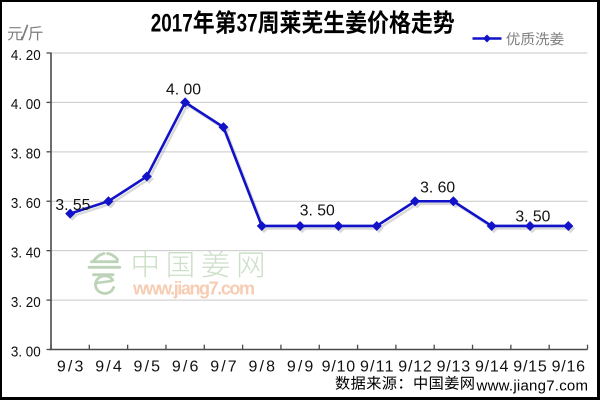 This screenshot has height=400, width=600. Describe the element at coordinates (415, 367) in the screenshot. I see `svg-text: 9/12` at that location.